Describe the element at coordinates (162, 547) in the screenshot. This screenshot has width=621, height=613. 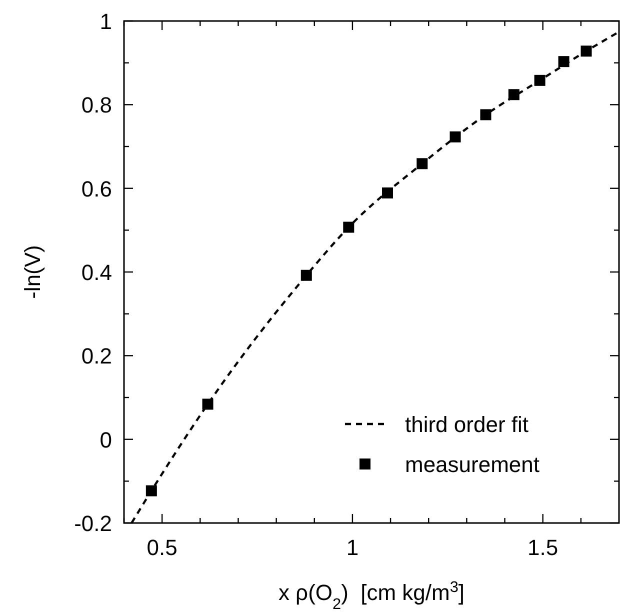
I see `x-tick-label: 0.5` at that location.